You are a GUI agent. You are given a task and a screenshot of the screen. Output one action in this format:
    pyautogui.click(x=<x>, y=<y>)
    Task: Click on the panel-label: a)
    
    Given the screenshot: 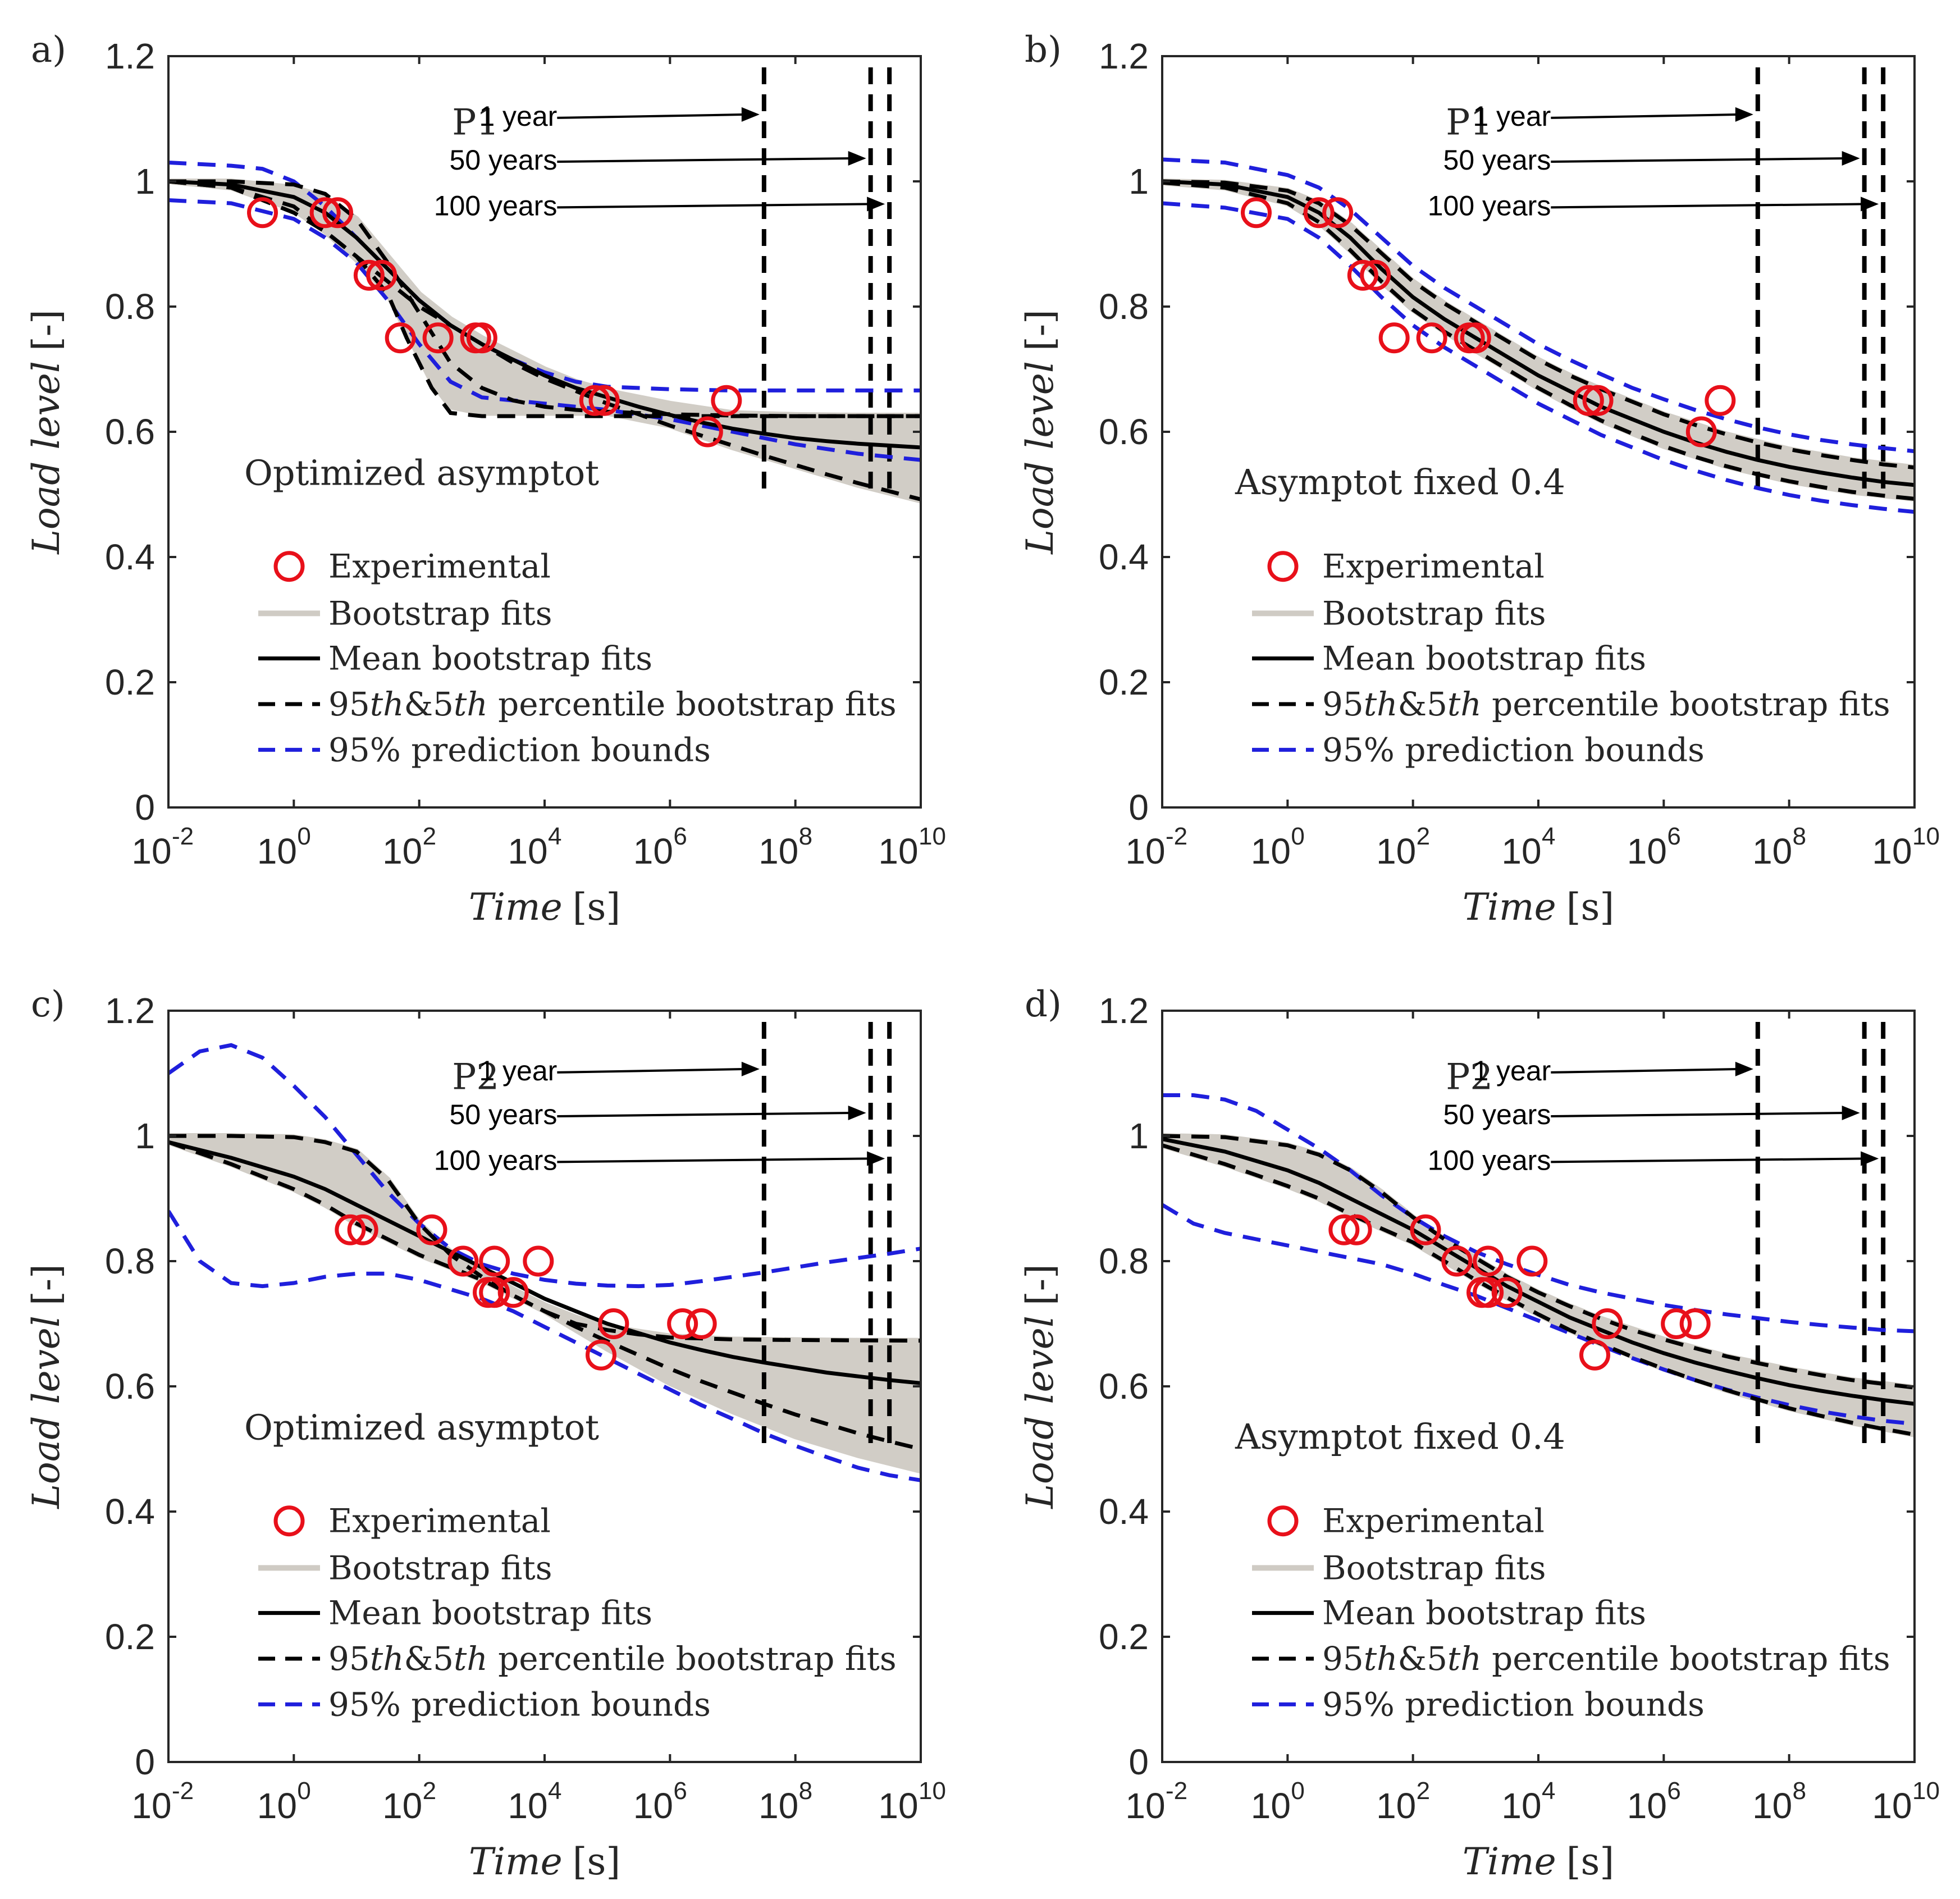 What is the action you would take?
    pyautogui.click(x=48, y=50)
    